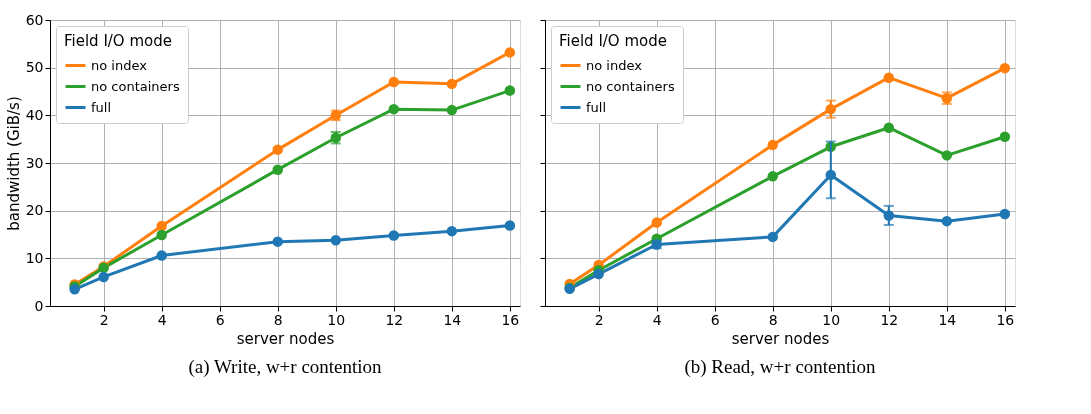 Image resolution: width=1091 pixels, height=414 pixels. I want to click on y-axis-title: bandwidth (GiB/s), so click(13, 163).